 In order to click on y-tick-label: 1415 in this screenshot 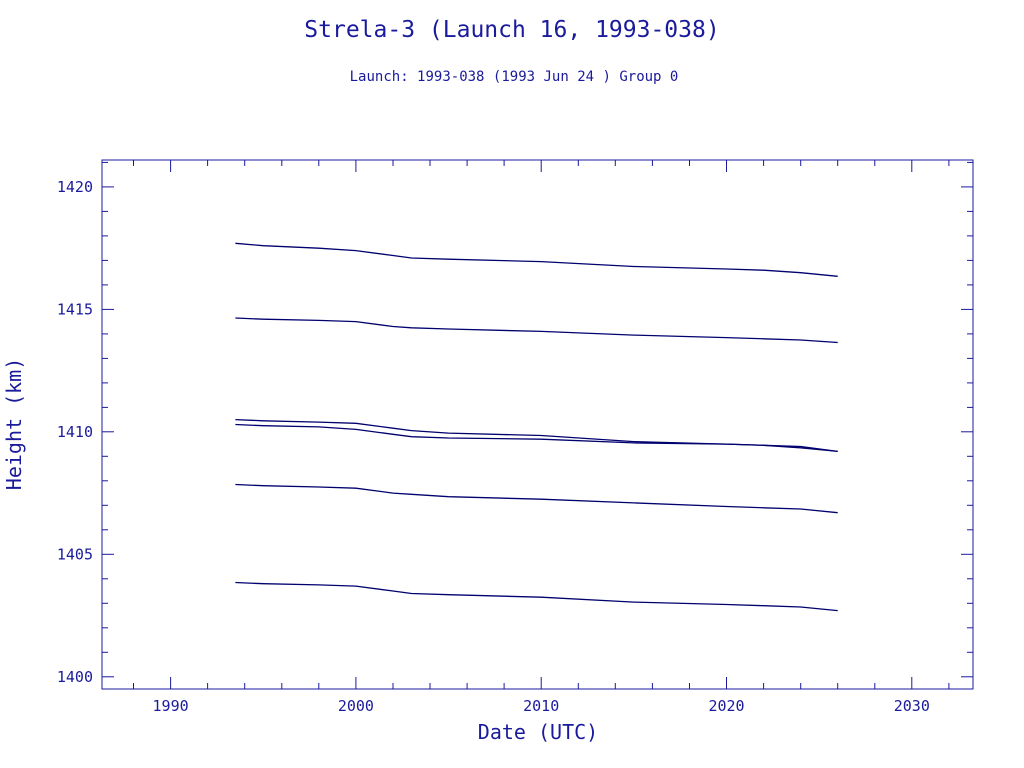, I will do `click(75, 309)`.